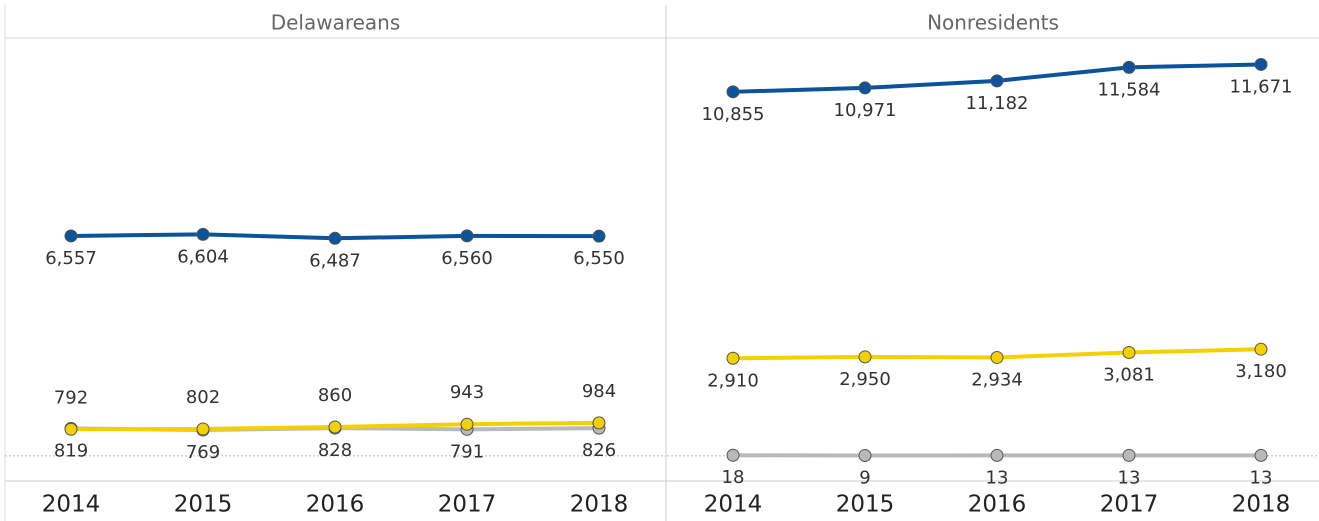  I want to click on data-label: 3,081, so click(1129, 375).